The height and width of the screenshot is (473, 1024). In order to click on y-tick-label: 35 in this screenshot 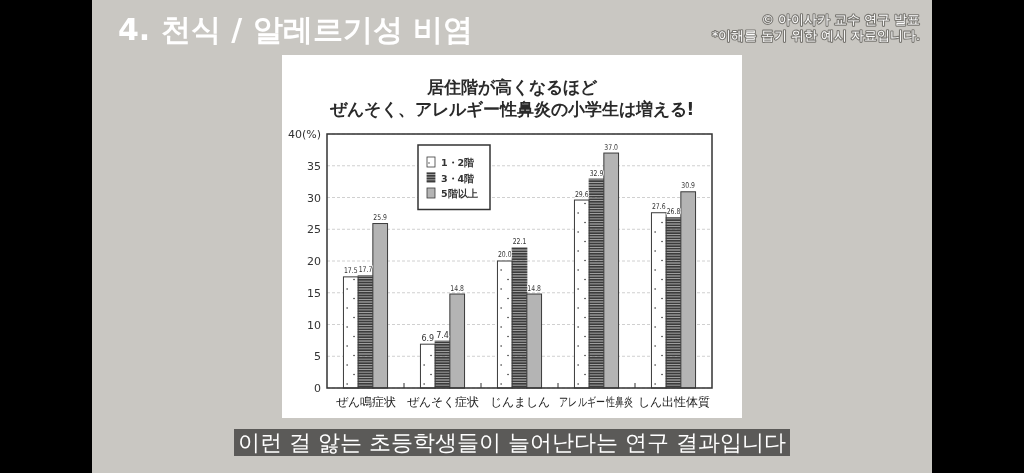, I will do `click(314, 166)`.